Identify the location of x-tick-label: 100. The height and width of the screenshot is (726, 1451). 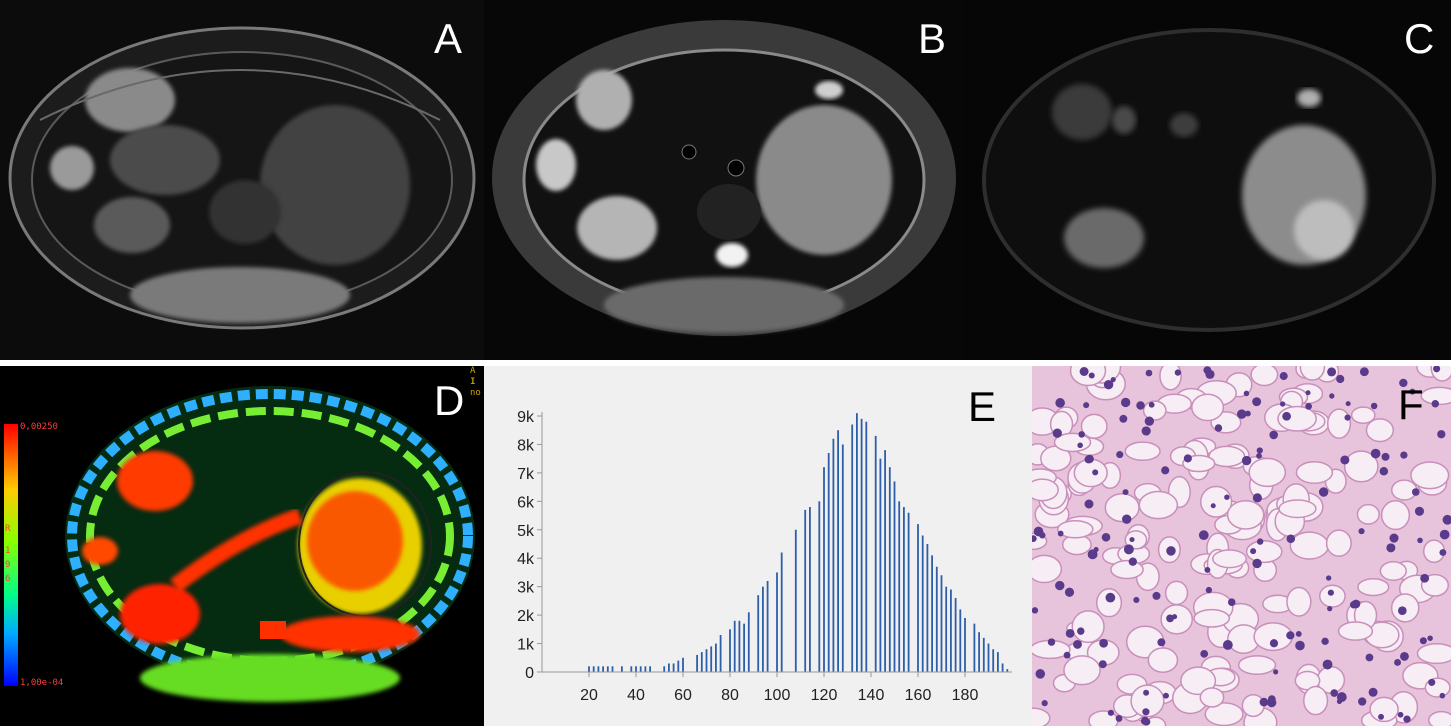
(777, 695).